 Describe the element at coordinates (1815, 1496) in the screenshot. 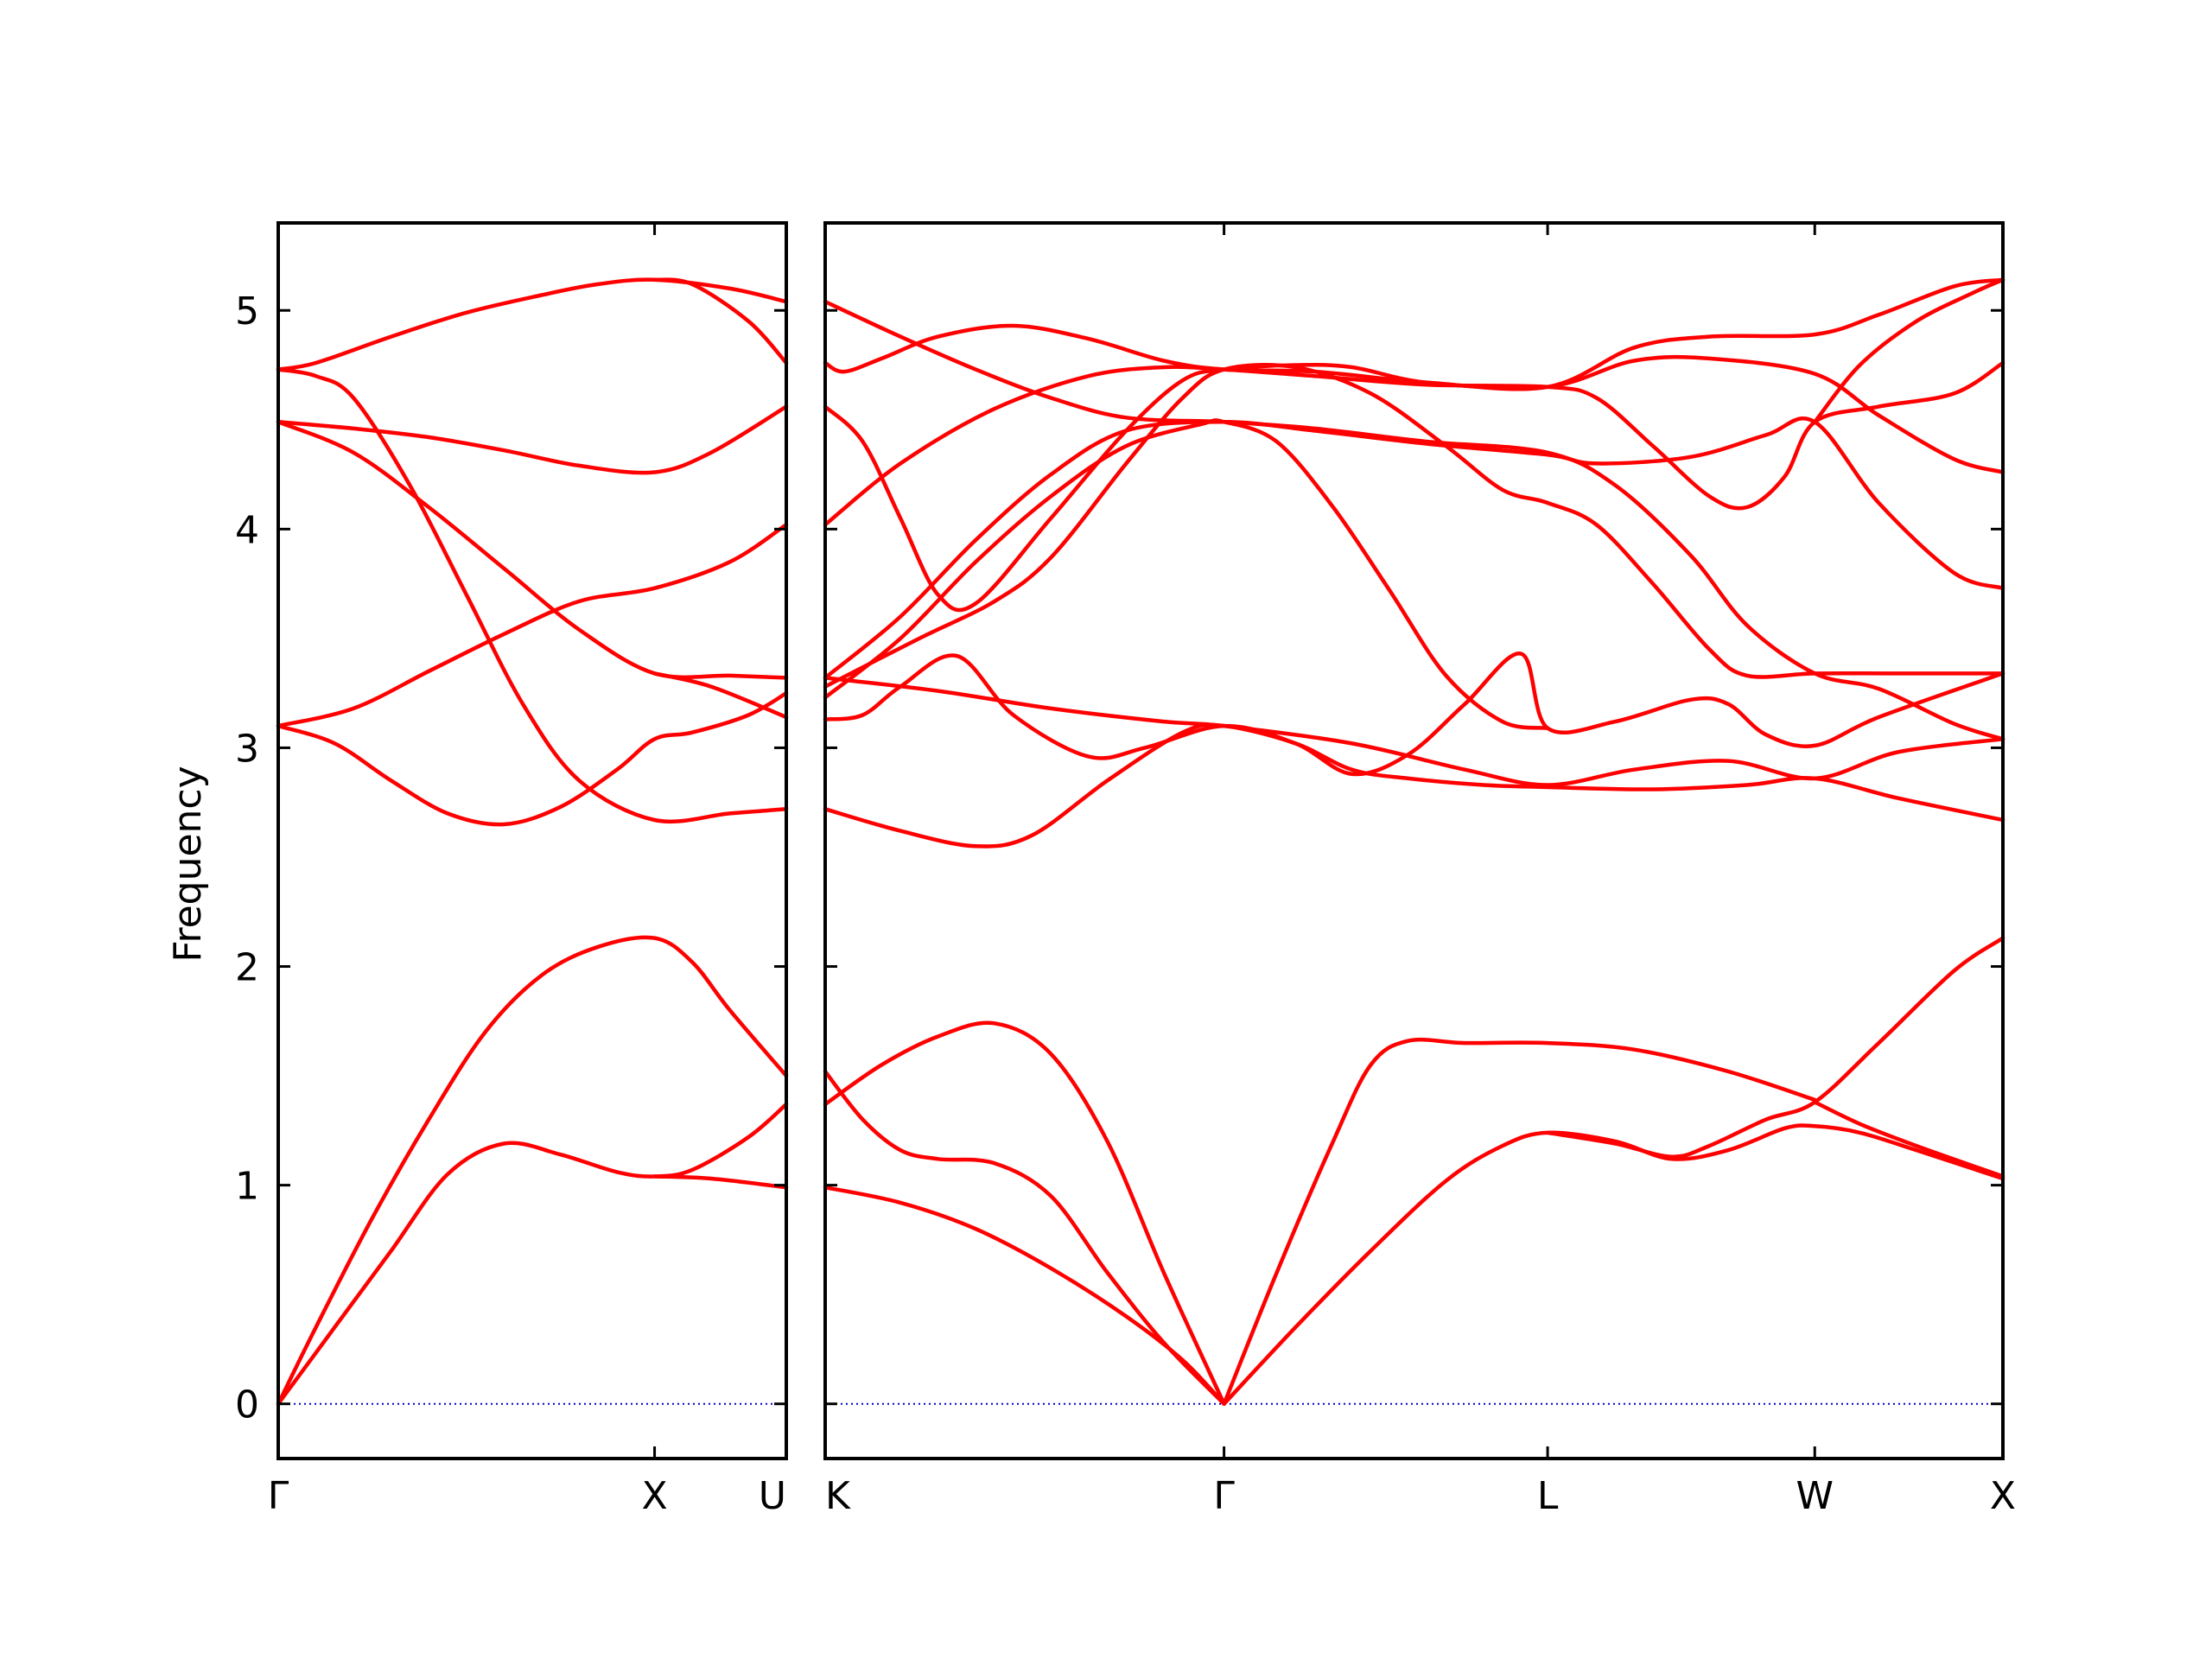

I see `x-tick-label: W` at that location.